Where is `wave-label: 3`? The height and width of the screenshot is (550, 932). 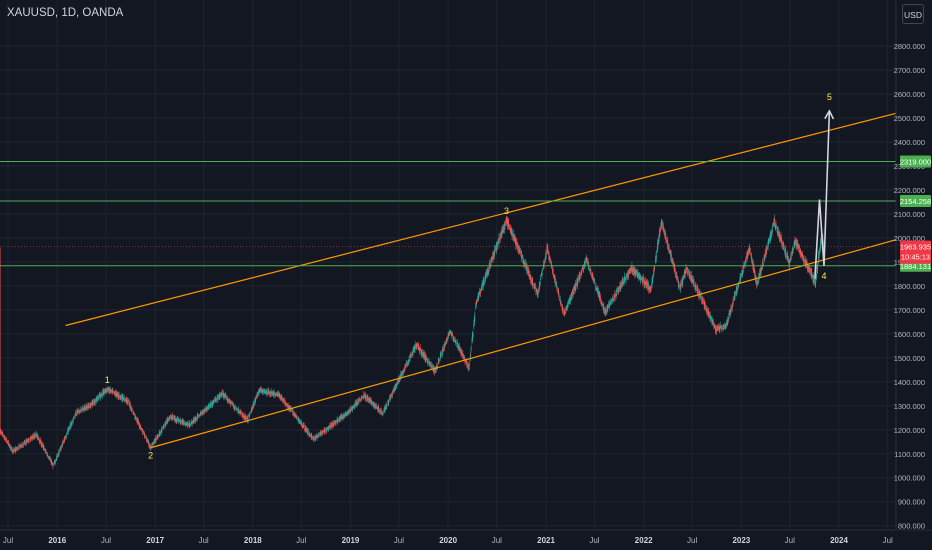
wave-label: 3 is located at coordinates (506, 211).